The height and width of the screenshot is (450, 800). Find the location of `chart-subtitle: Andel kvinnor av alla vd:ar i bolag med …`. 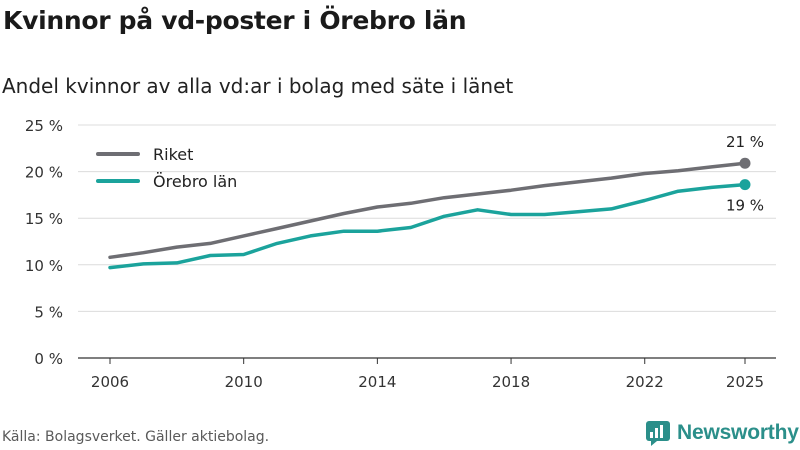

chart-subtitle: Andel kvinnor av alla vd:ar i bolag med … is located at coordinates (258, 86).